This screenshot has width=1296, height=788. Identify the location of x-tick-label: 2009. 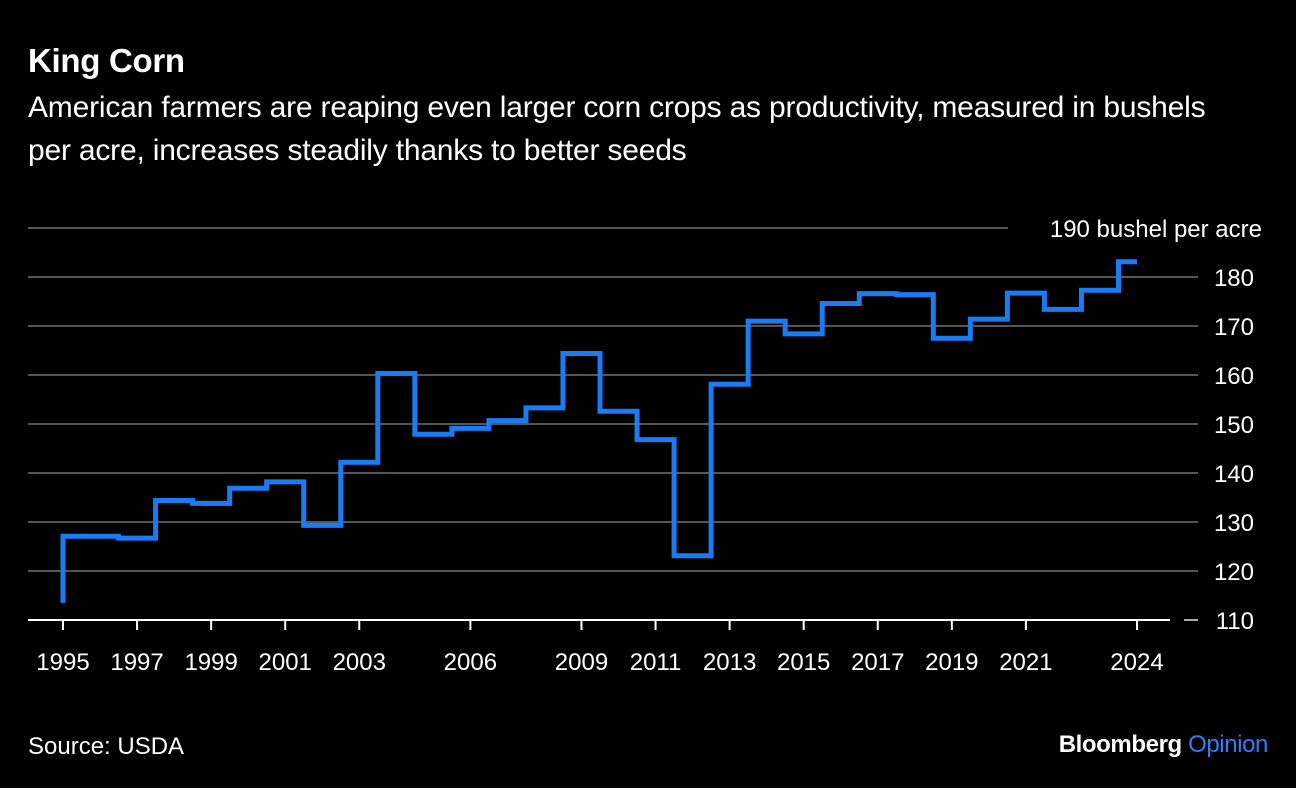
(581, 662).